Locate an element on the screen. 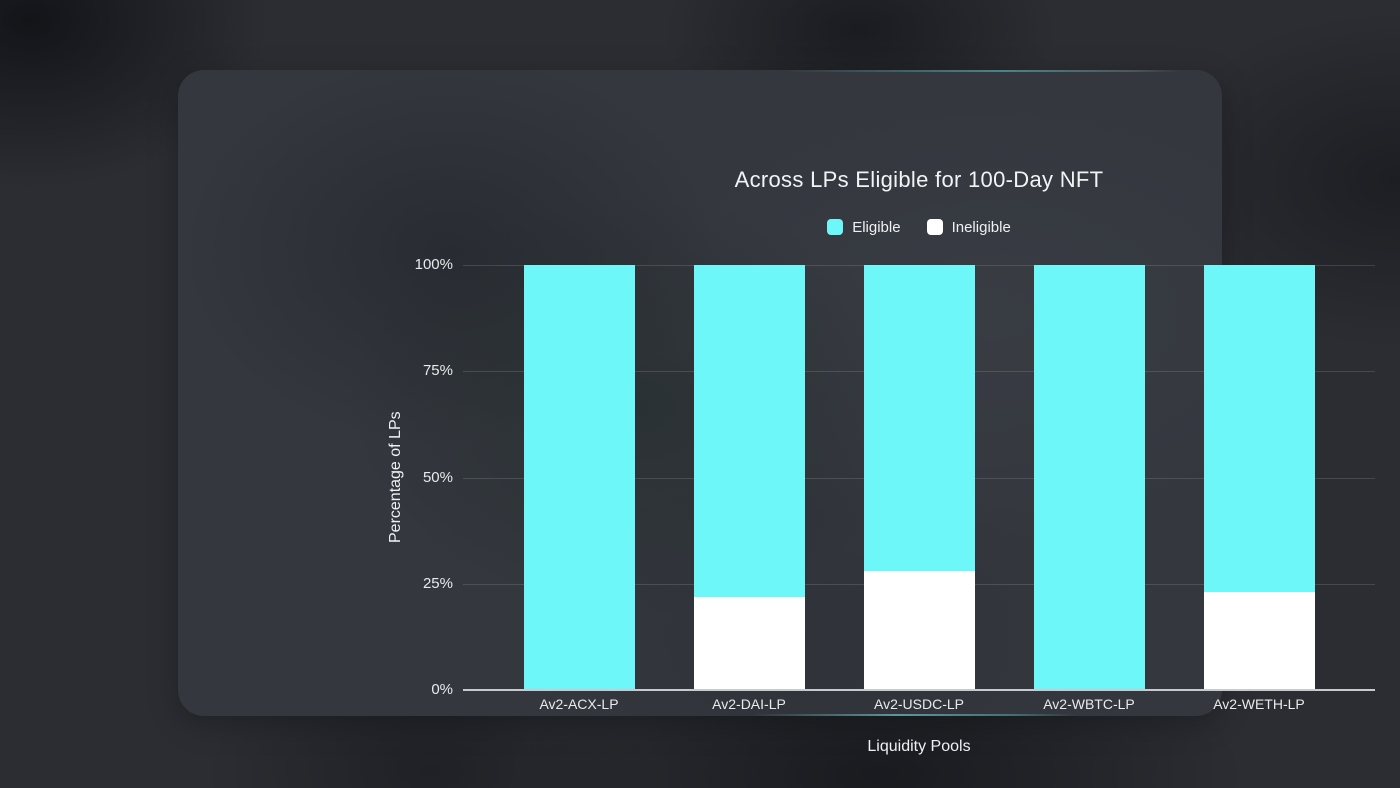  x-axis-title: Liquidity Pools is located at coordinates (919, 746).